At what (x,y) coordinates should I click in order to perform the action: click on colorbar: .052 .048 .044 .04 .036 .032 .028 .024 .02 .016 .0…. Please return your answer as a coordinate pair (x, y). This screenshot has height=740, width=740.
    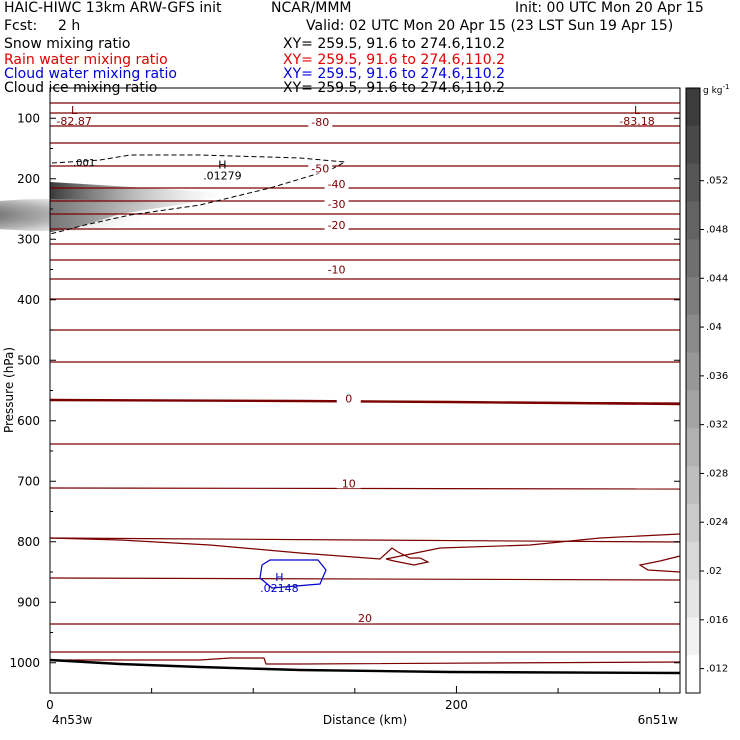
    Looking at the image, I should click on (706, 390).